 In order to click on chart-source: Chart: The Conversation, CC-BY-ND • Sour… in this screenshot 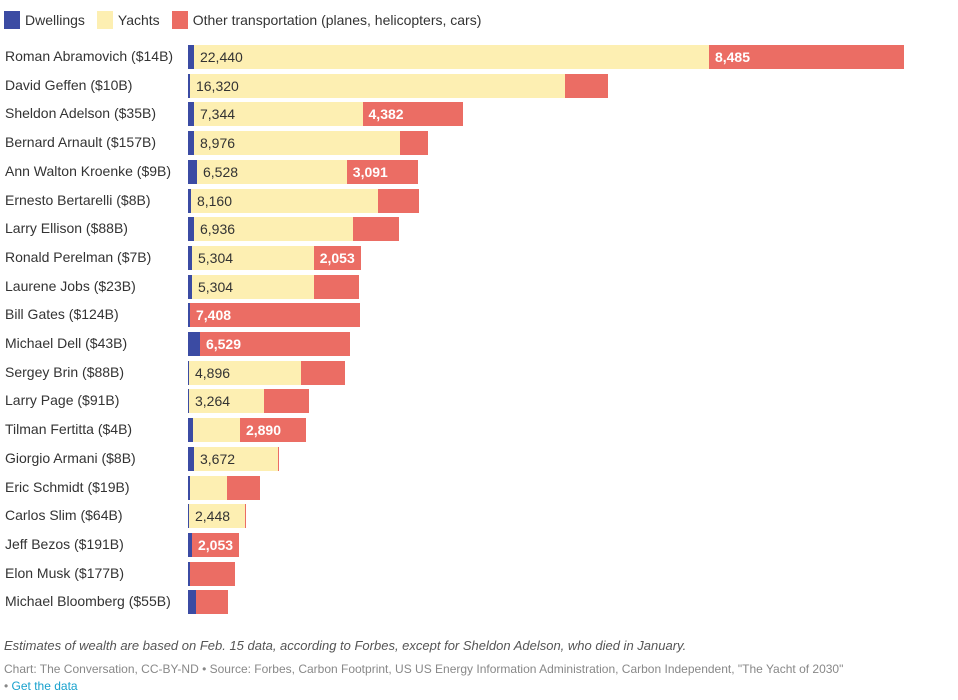, I will do `click(474, 678)`.